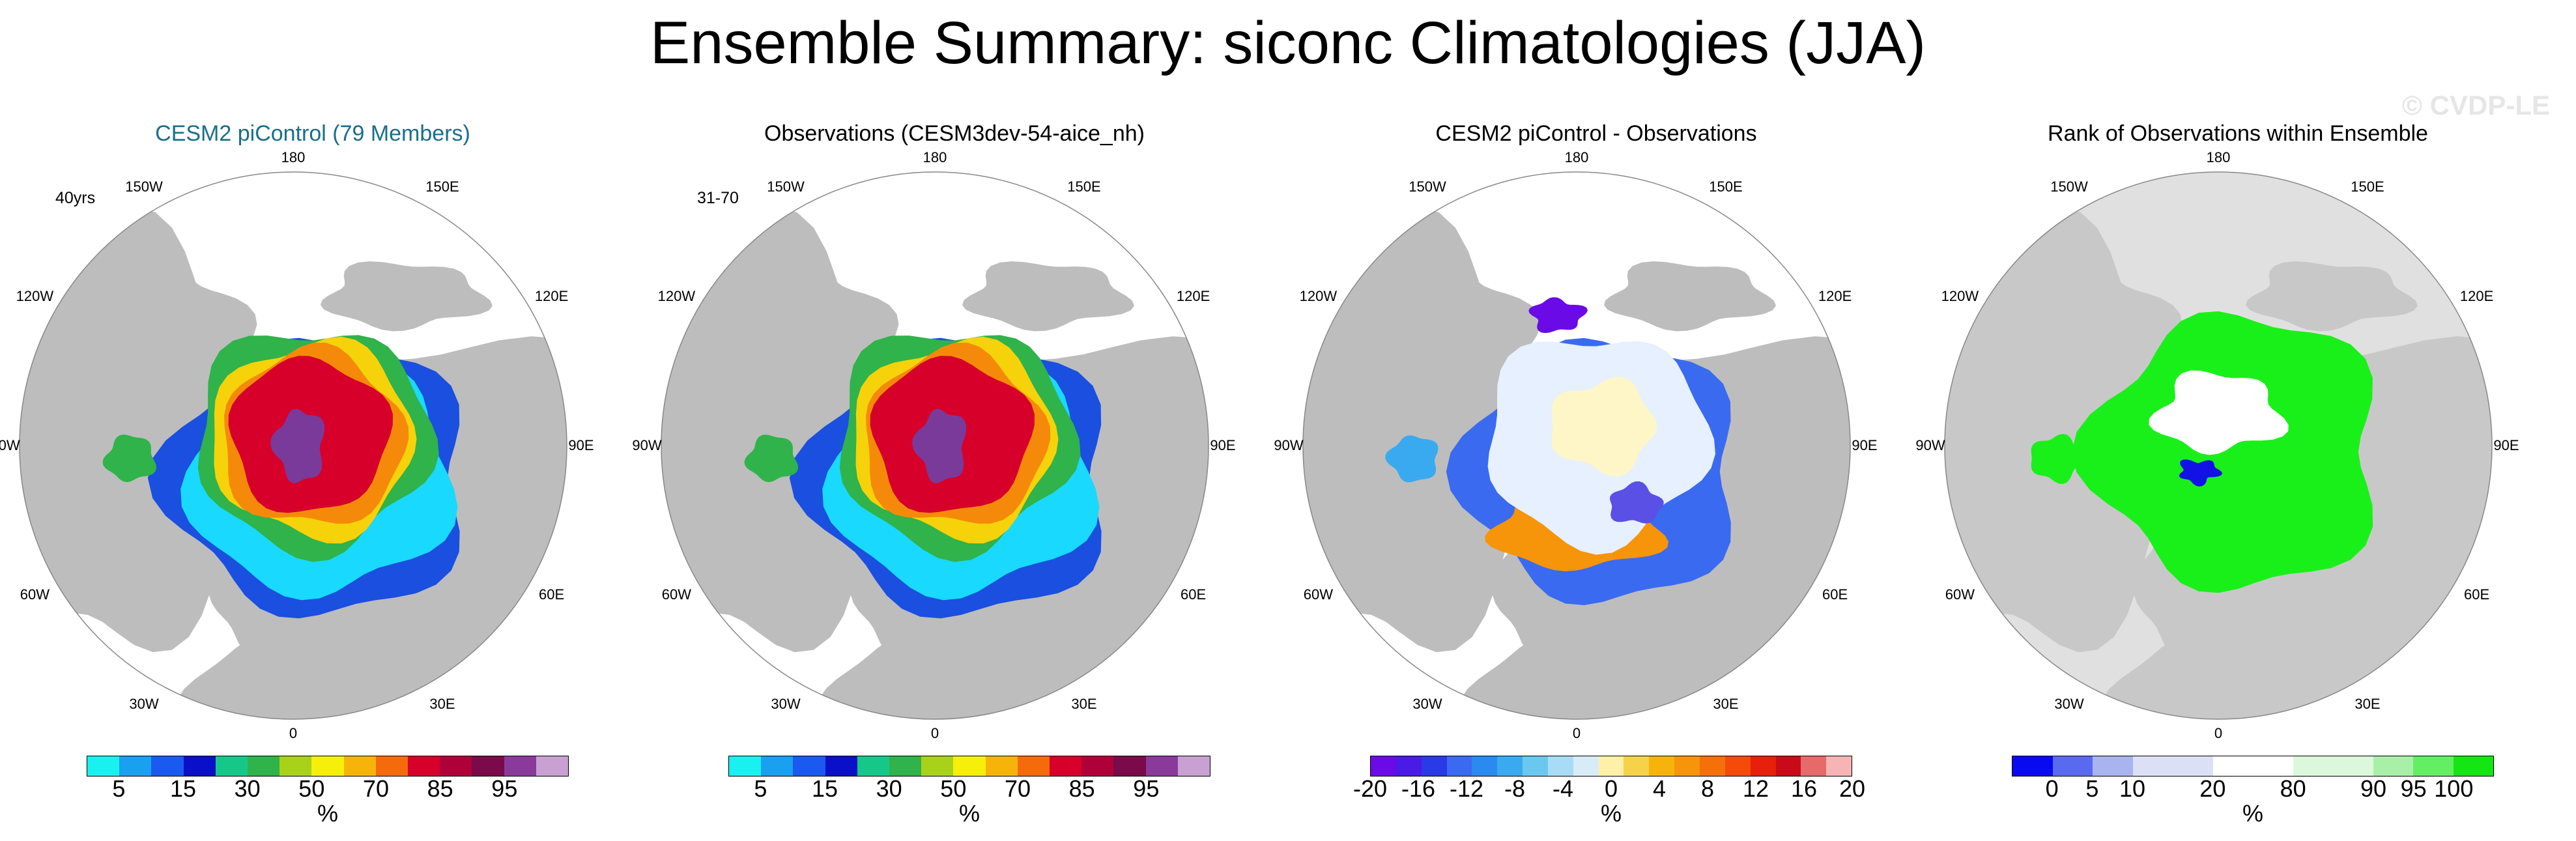 Image resolution: width=2576 pixels, height=841 pixels. What do you see at coordinates (1466, 789) in the screenshot?
I see `colorbar-tick-diff-2: -12` at bounding box center [1466, 789].